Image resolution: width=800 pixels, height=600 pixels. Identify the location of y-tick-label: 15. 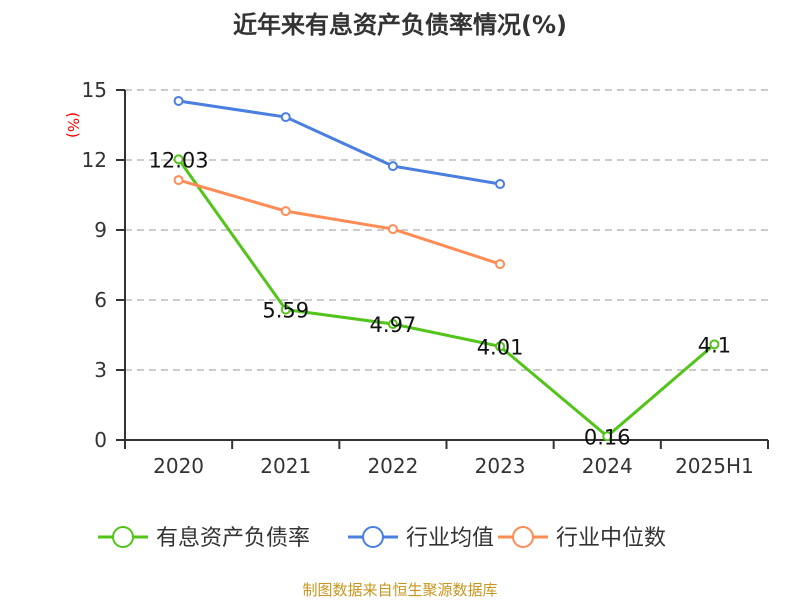
(94, 90).